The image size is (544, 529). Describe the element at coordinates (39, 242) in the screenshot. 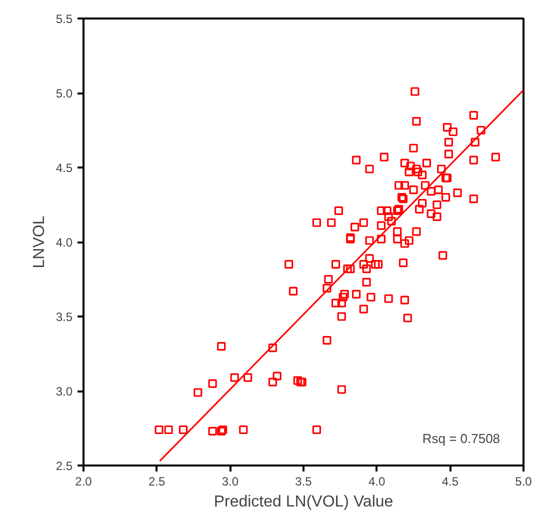

I see `y-axis-title: LNVOL` at that location.